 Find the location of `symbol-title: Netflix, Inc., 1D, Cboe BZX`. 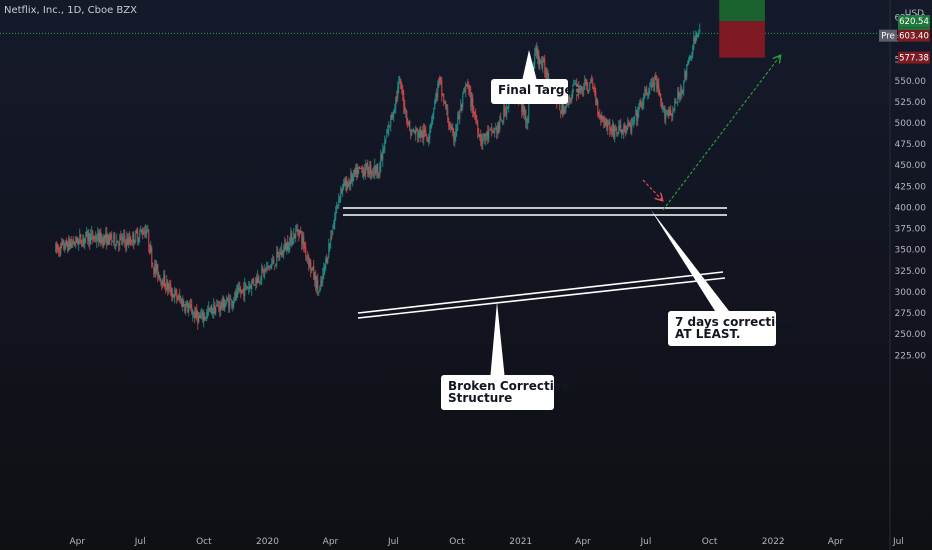

symbol-title: Netflix, Inc., 1D, Cboe BZX is located at coordinates (70, 10).